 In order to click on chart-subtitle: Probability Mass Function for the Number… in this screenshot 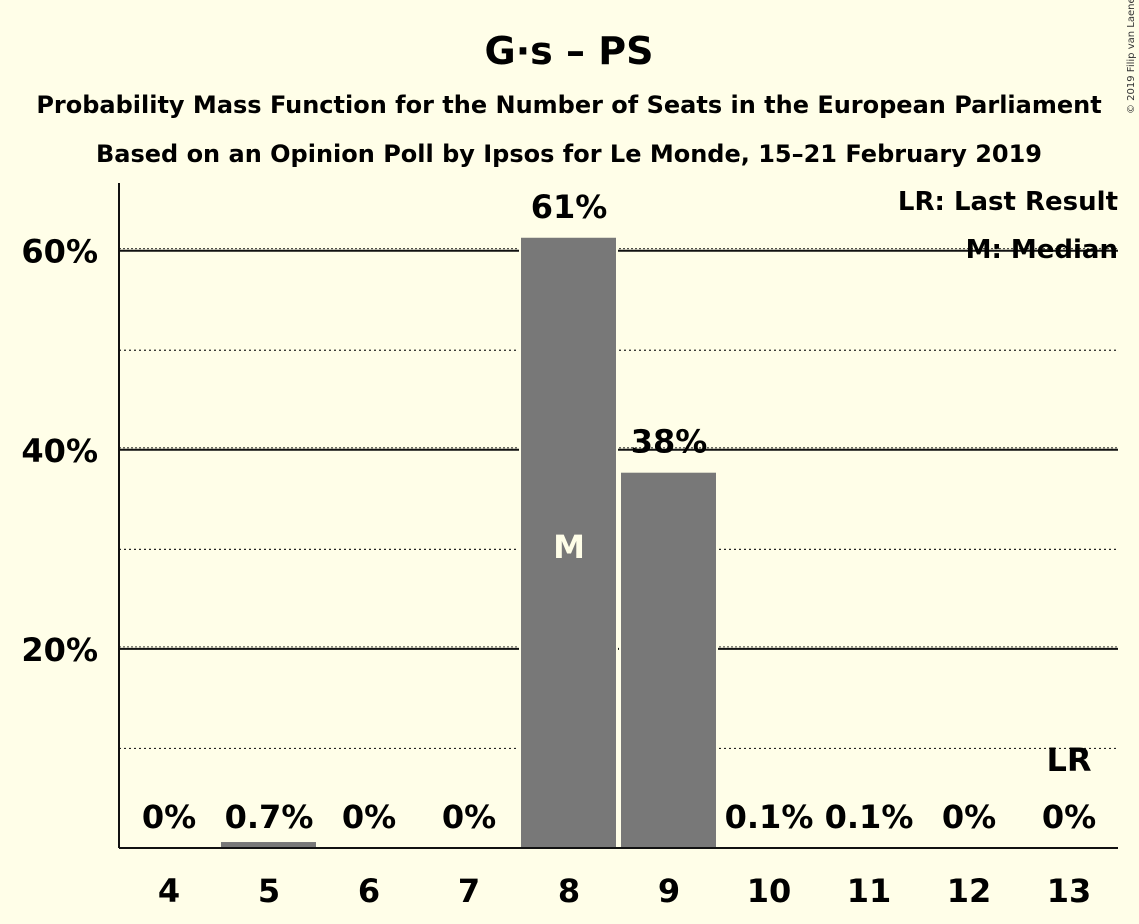, I will do `click(568, 105)`.